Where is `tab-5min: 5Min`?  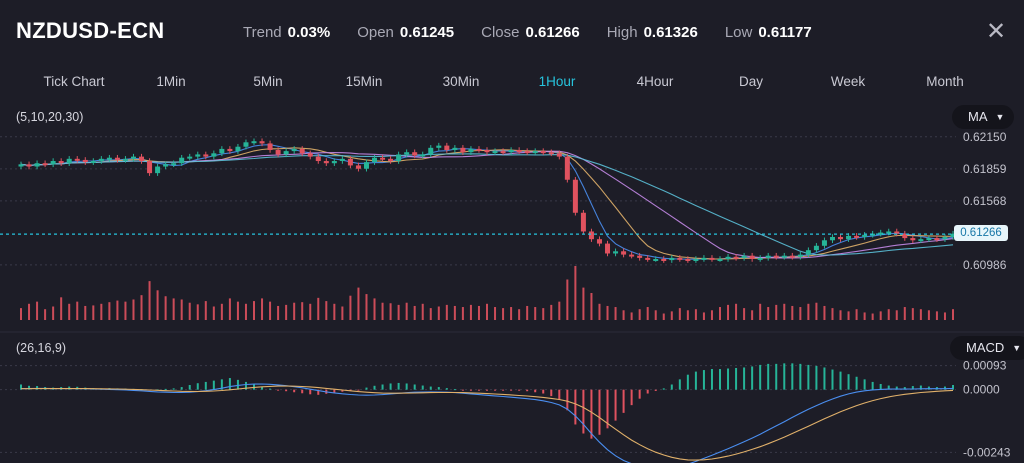
tab-5min: 5Min is located at coordinates (268, 81).